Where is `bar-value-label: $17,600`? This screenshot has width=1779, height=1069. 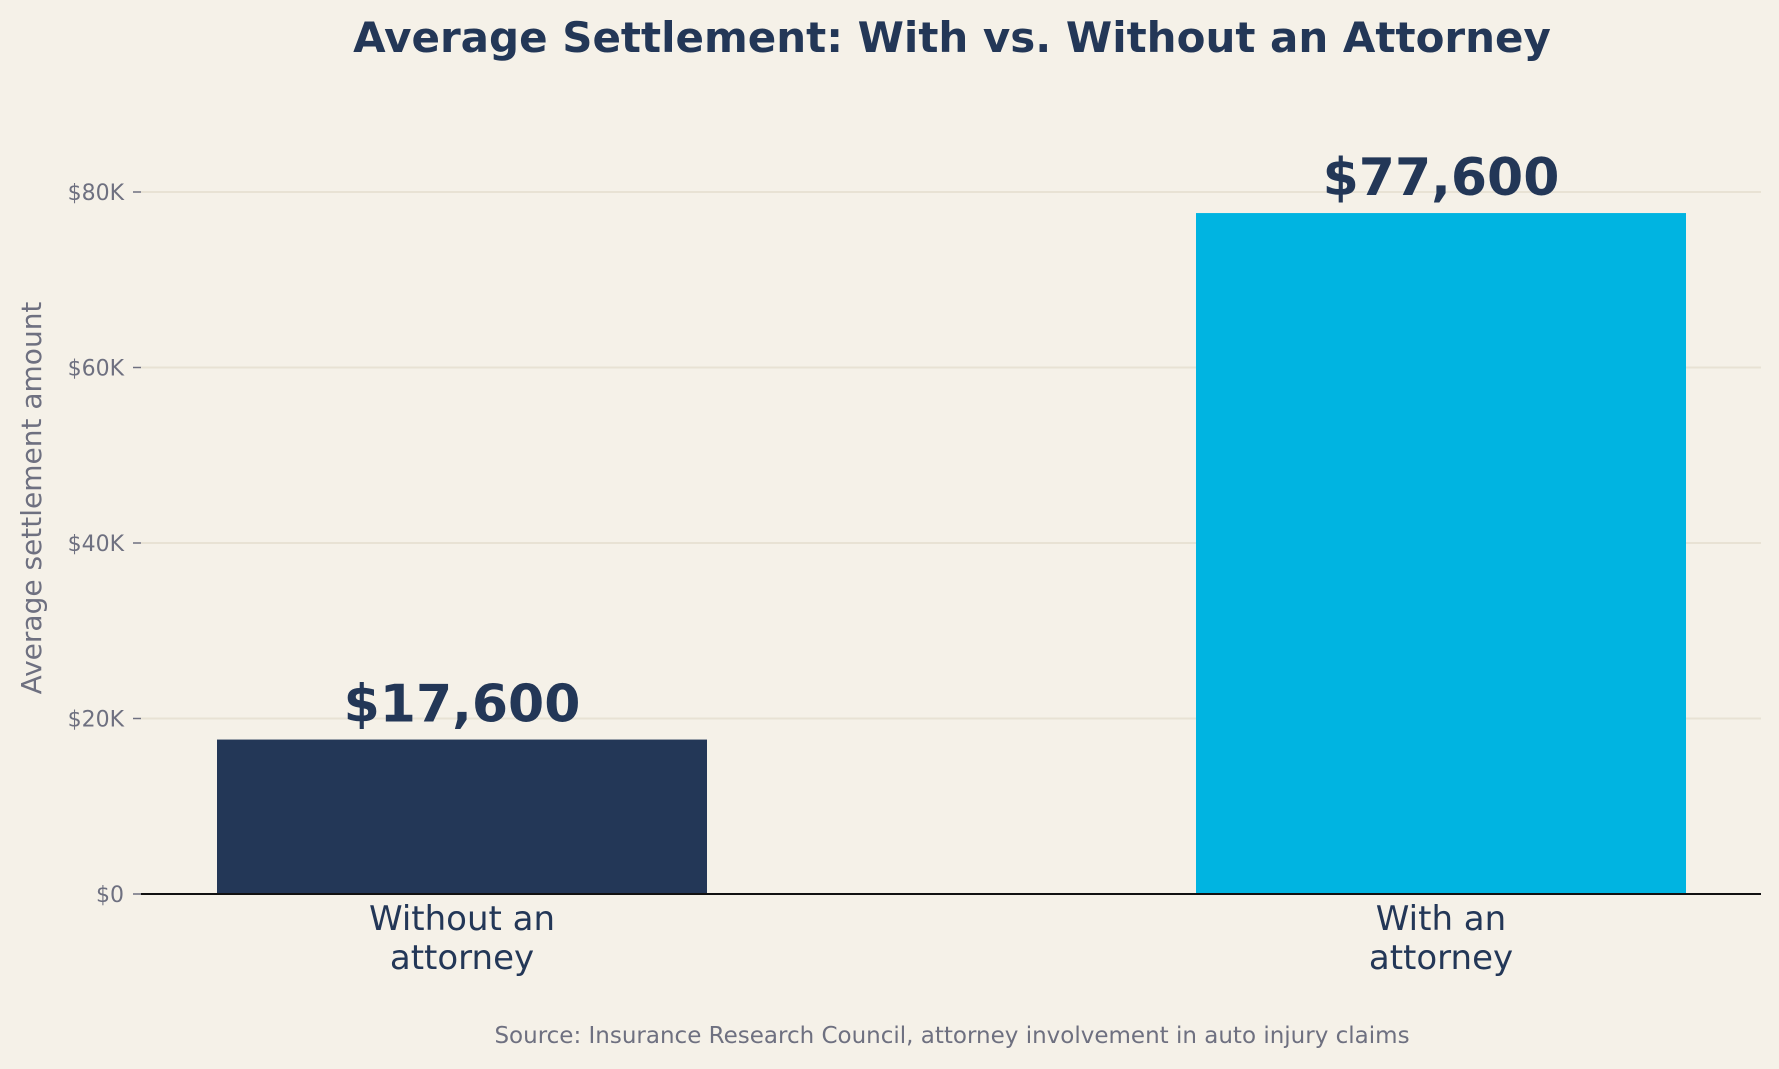
bar-value-label: $17,600 is located at coordinates (462, 705).